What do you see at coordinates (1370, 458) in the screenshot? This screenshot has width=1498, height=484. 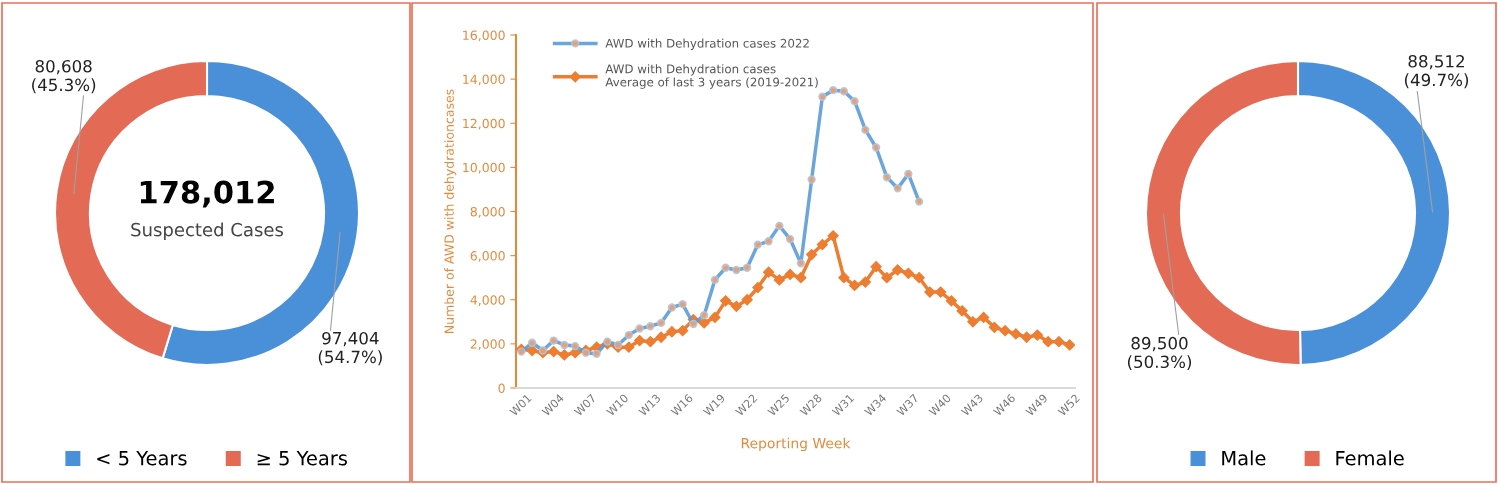 I see `legend-label: Female` at bounding box center [1370, 458].